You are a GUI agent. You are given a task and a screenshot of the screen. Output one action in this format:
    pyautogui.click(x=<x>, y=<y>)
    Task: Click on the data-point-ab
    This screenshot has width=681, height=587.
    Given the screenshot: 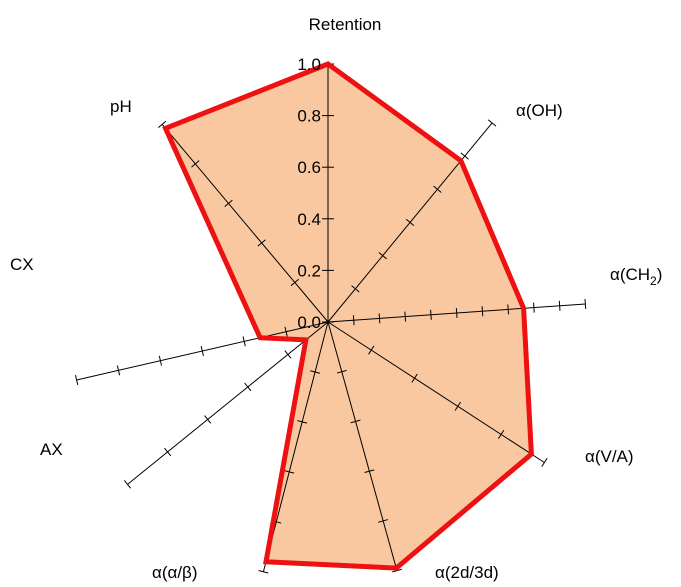 What is the action you would take?
    pyautogui.click(x=266, y=562)
    